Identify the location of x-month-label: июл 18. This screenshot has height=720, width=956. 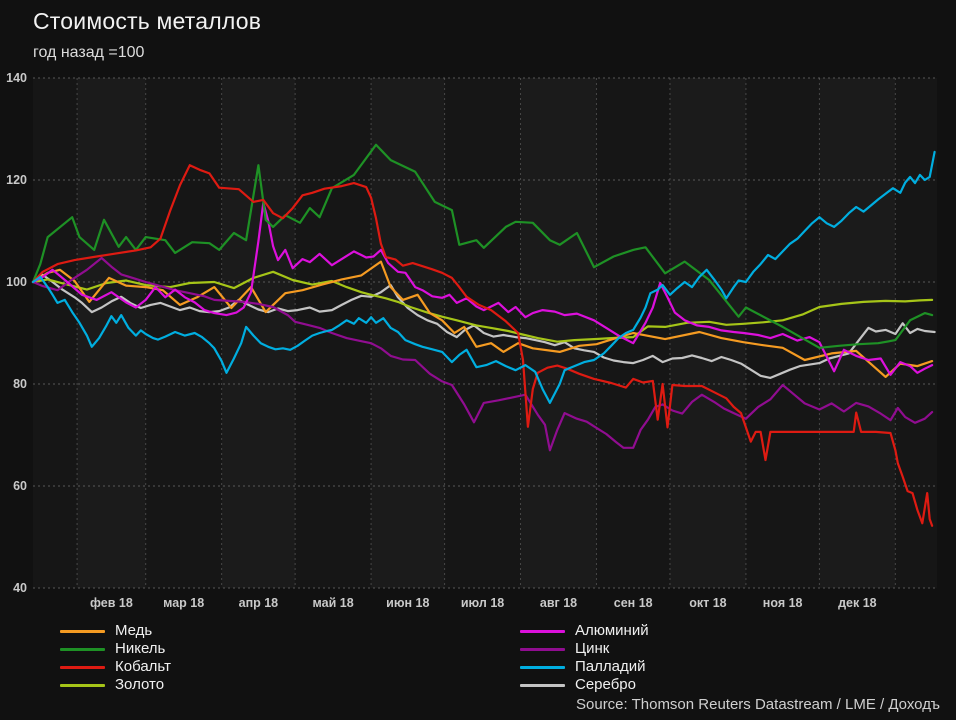
(482, 603).